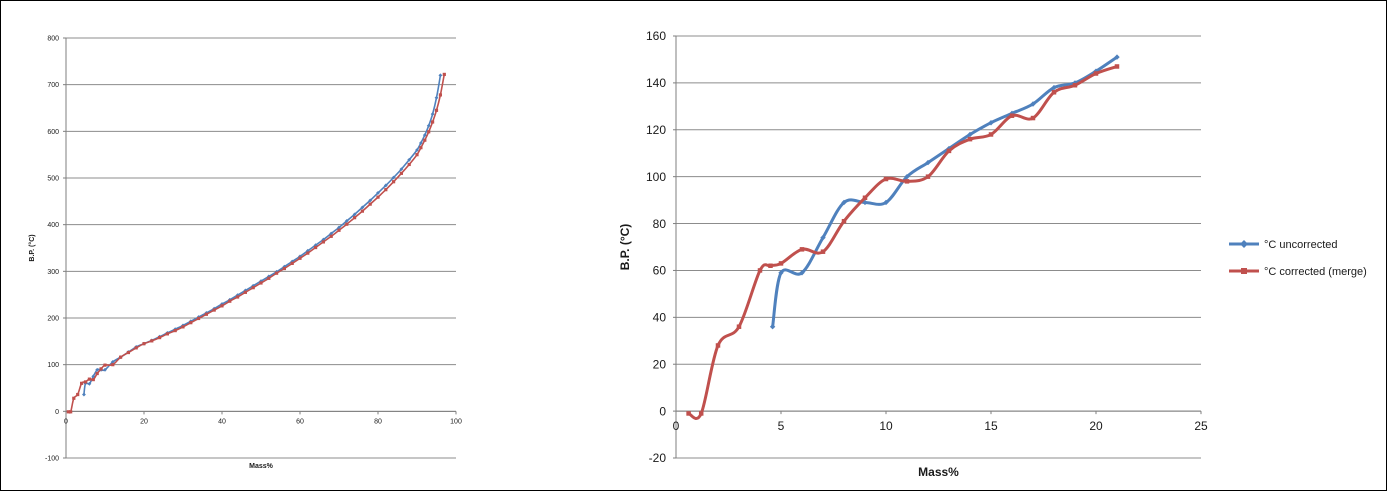  Describe the element at coordinates (32, 247) in the screenshot. I see `left-chart-y-axis-label: B.P. (°C)` at that location.